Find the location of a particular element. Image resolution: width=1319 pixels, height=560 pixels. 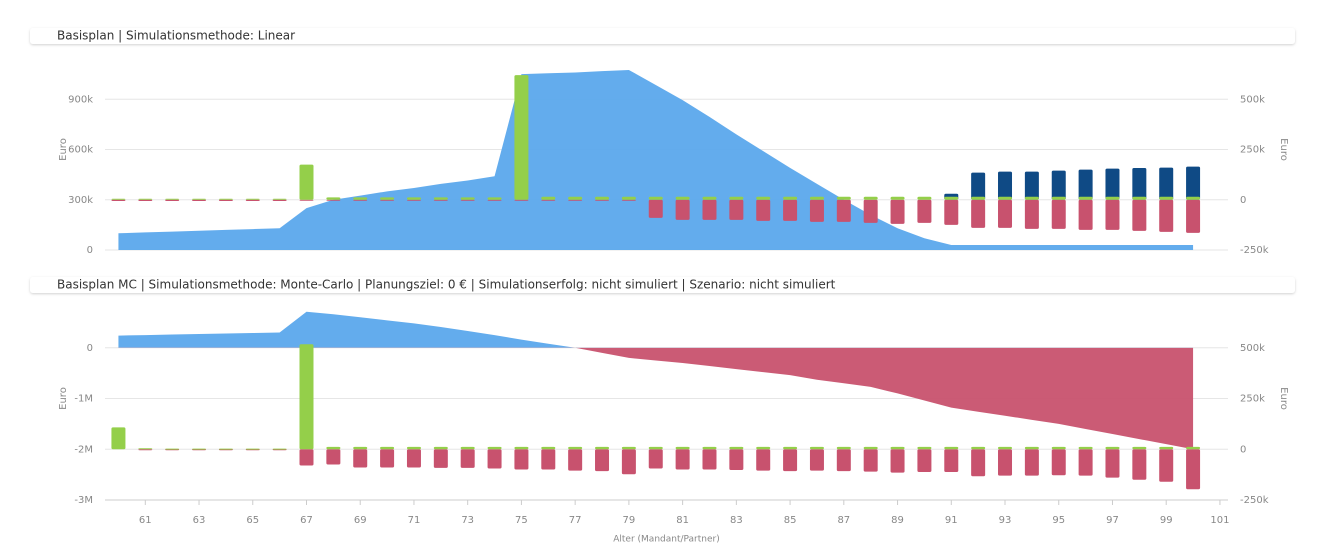

y-tick-label: 300k is located at coordinates (80, 200).